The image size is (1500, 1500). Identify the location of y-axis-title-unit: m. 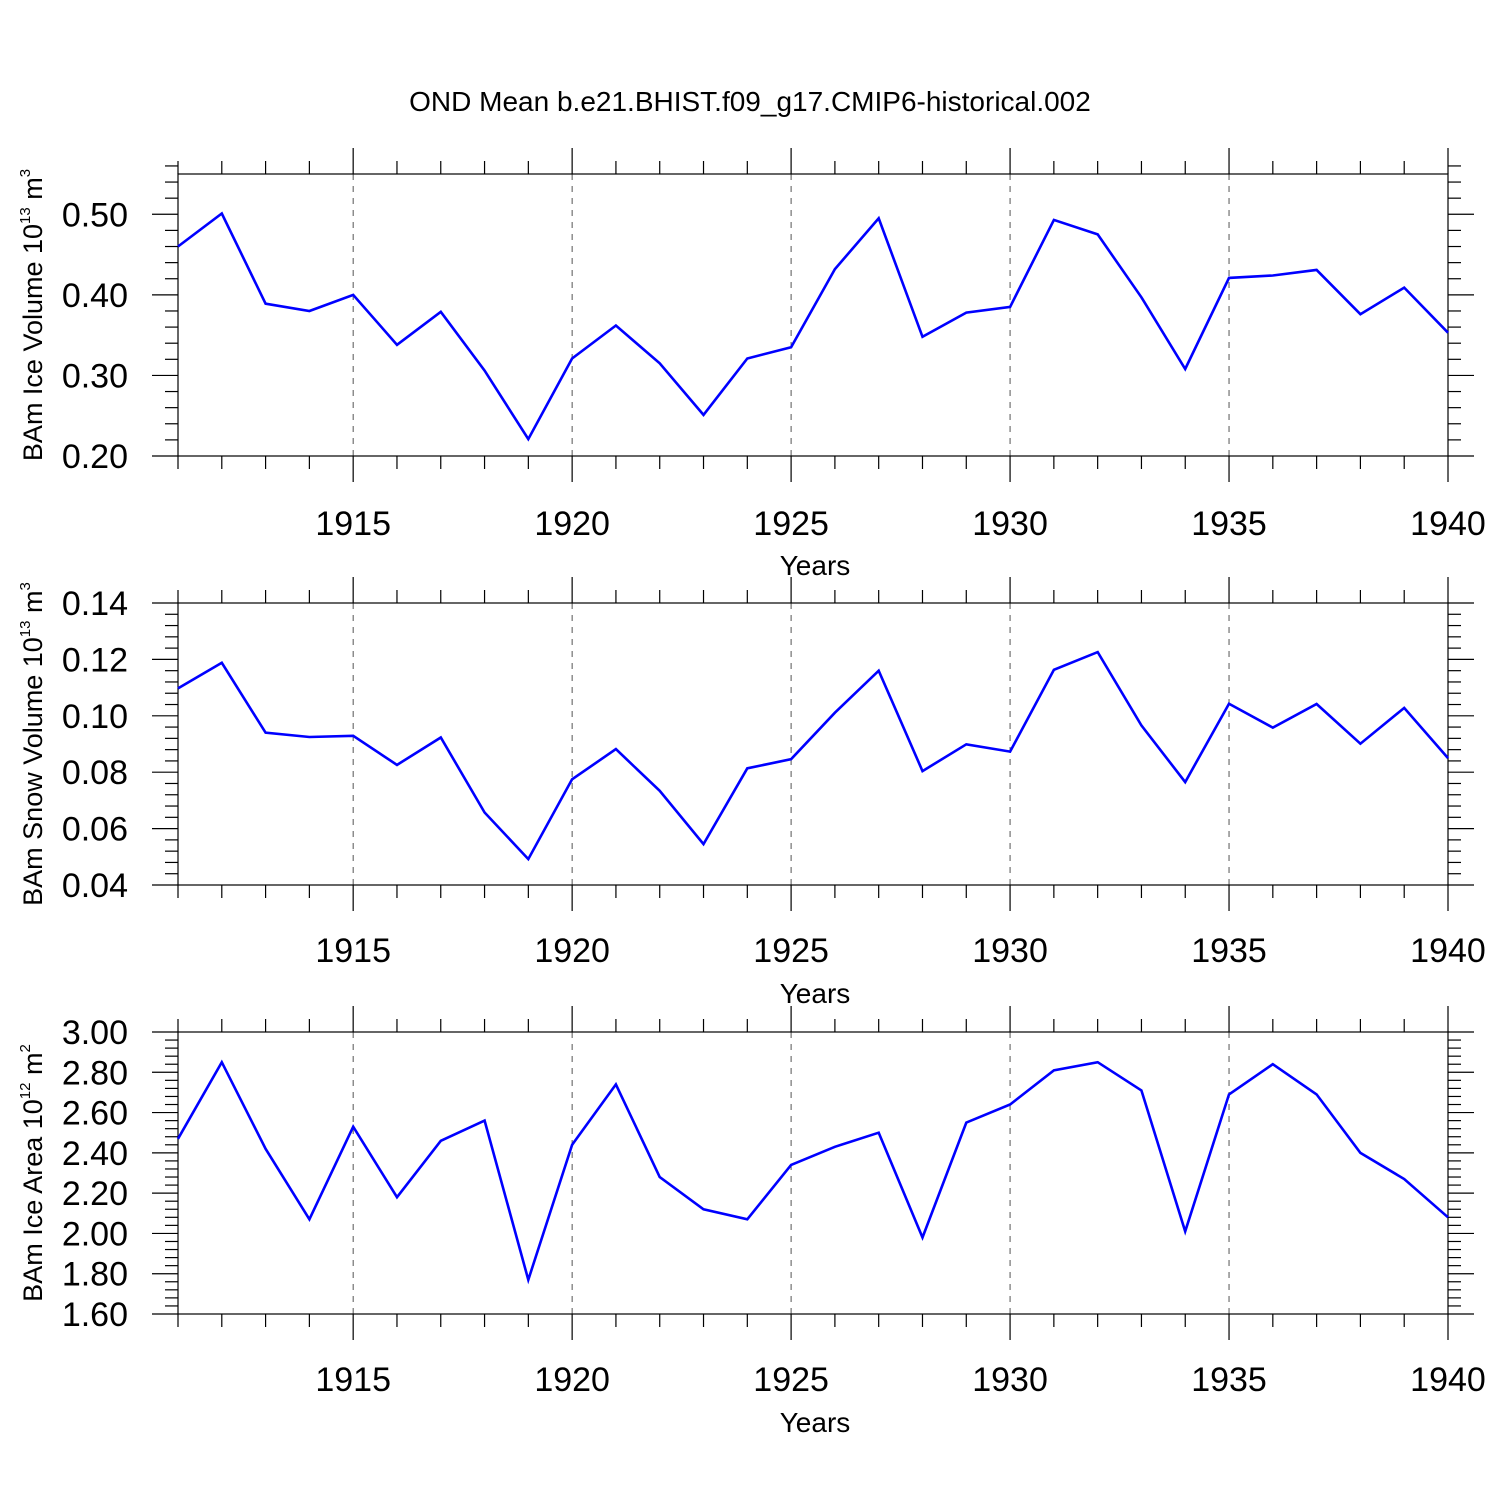
(33, 1068).